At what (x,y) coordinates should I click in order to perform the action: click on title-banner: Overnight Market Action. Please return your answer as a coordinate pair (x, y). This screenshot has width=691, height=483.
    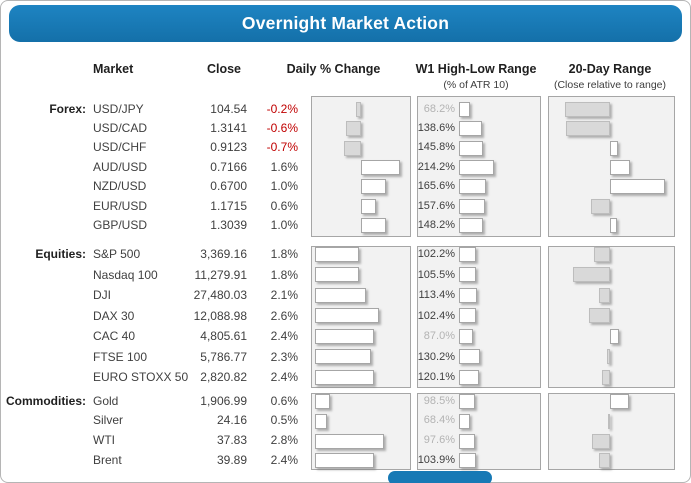
    Looking at the image, I should click on (345, 23).